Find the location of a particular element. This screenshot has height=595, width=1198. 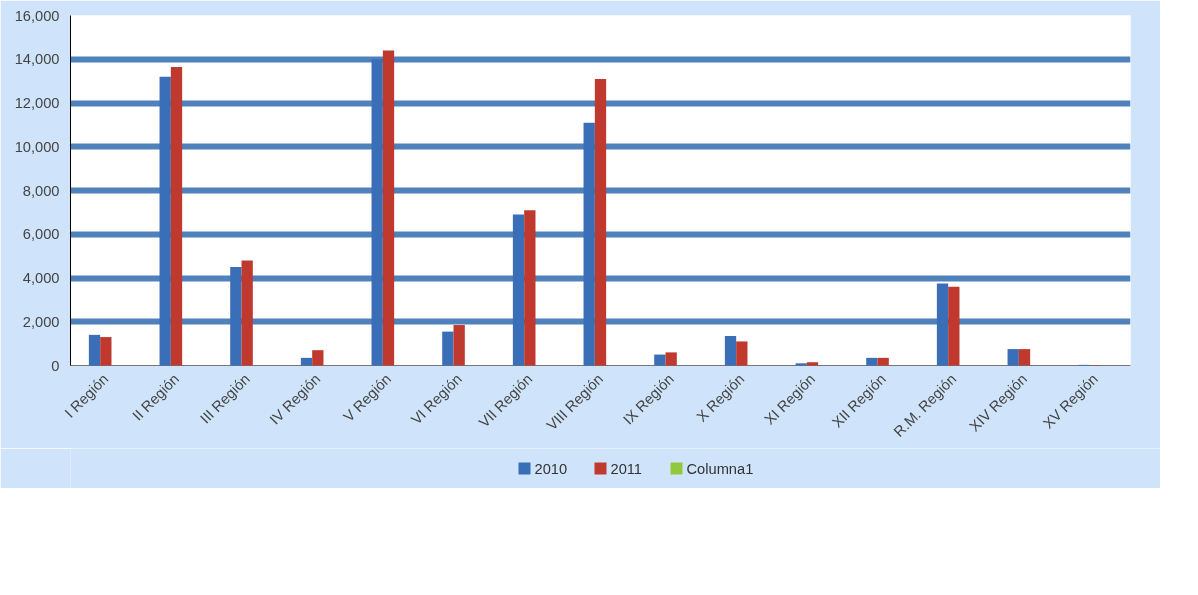

y-tick-label: 14,000 is located at coordinates (37, 59).